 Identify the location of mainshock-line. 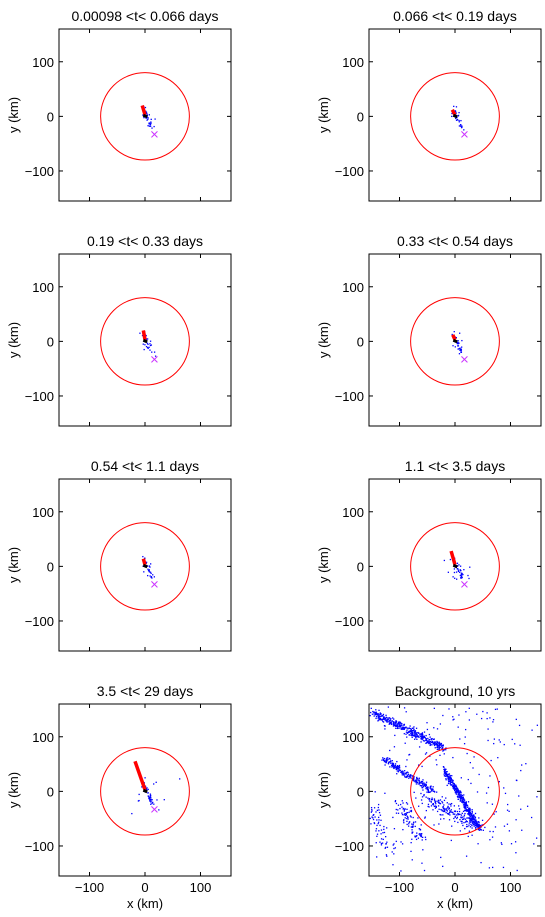
(145, 566).